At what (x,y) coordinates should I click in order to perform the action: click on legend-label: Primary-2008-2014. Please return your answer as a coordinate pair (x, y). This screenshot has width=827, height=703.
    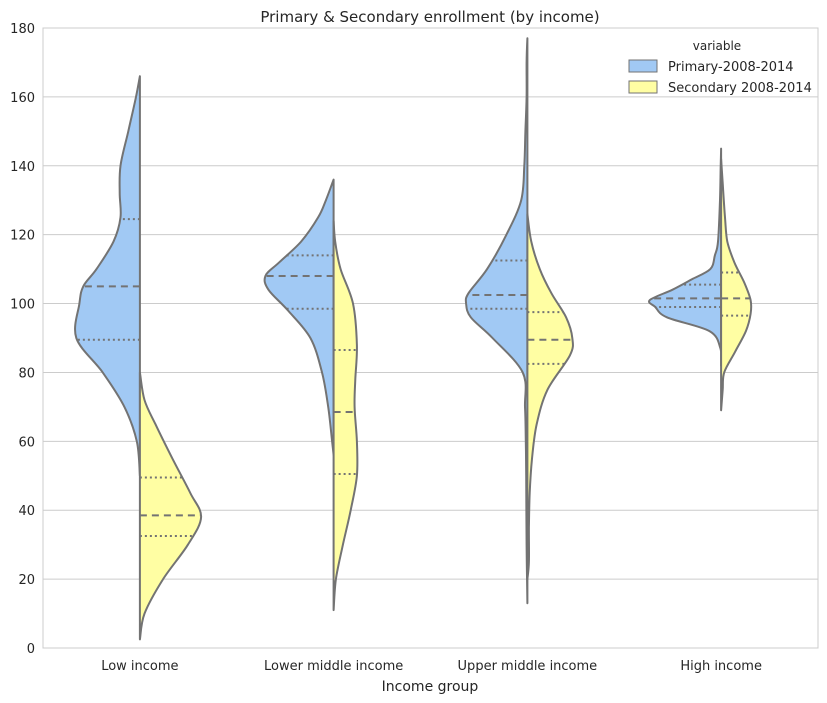
    Looking at the image, I should click on (731, 67).